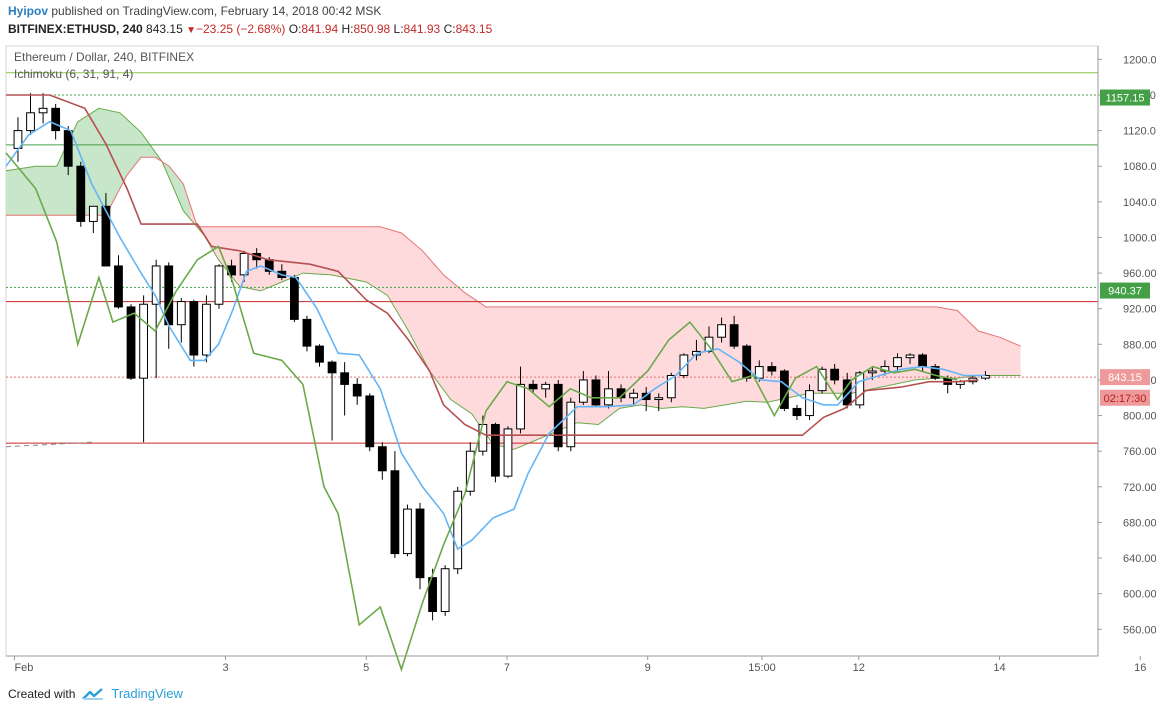 The width and height of the screenshot is (1156, 712). I want to click on tradingview-brand: TradingView, so click(147, 693).